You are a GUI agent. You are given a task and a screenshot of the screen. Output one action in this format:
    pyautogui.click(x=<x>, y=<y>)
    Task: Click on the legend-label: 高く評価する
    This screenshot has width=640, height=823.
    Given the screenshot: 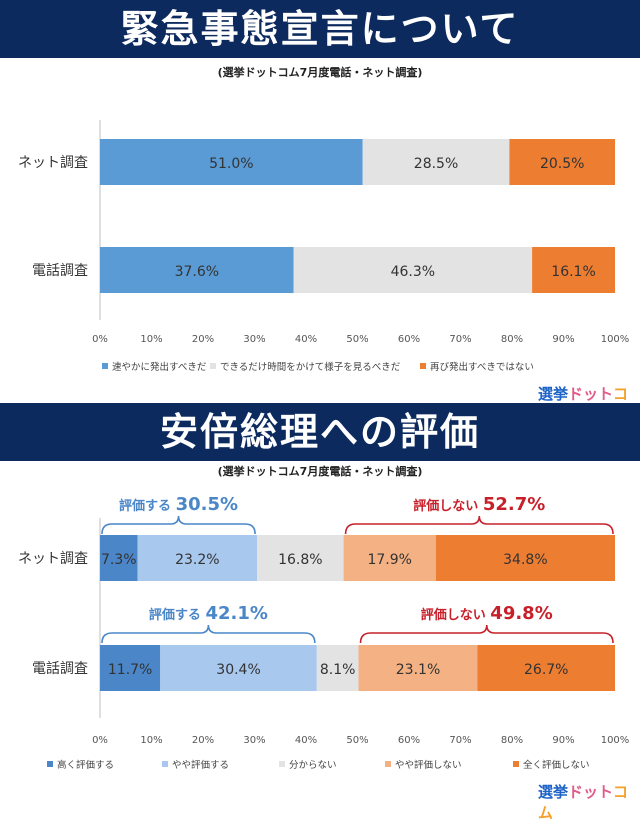 What is the action you would take?
    pyautogui.click(x=85, y=765)
    